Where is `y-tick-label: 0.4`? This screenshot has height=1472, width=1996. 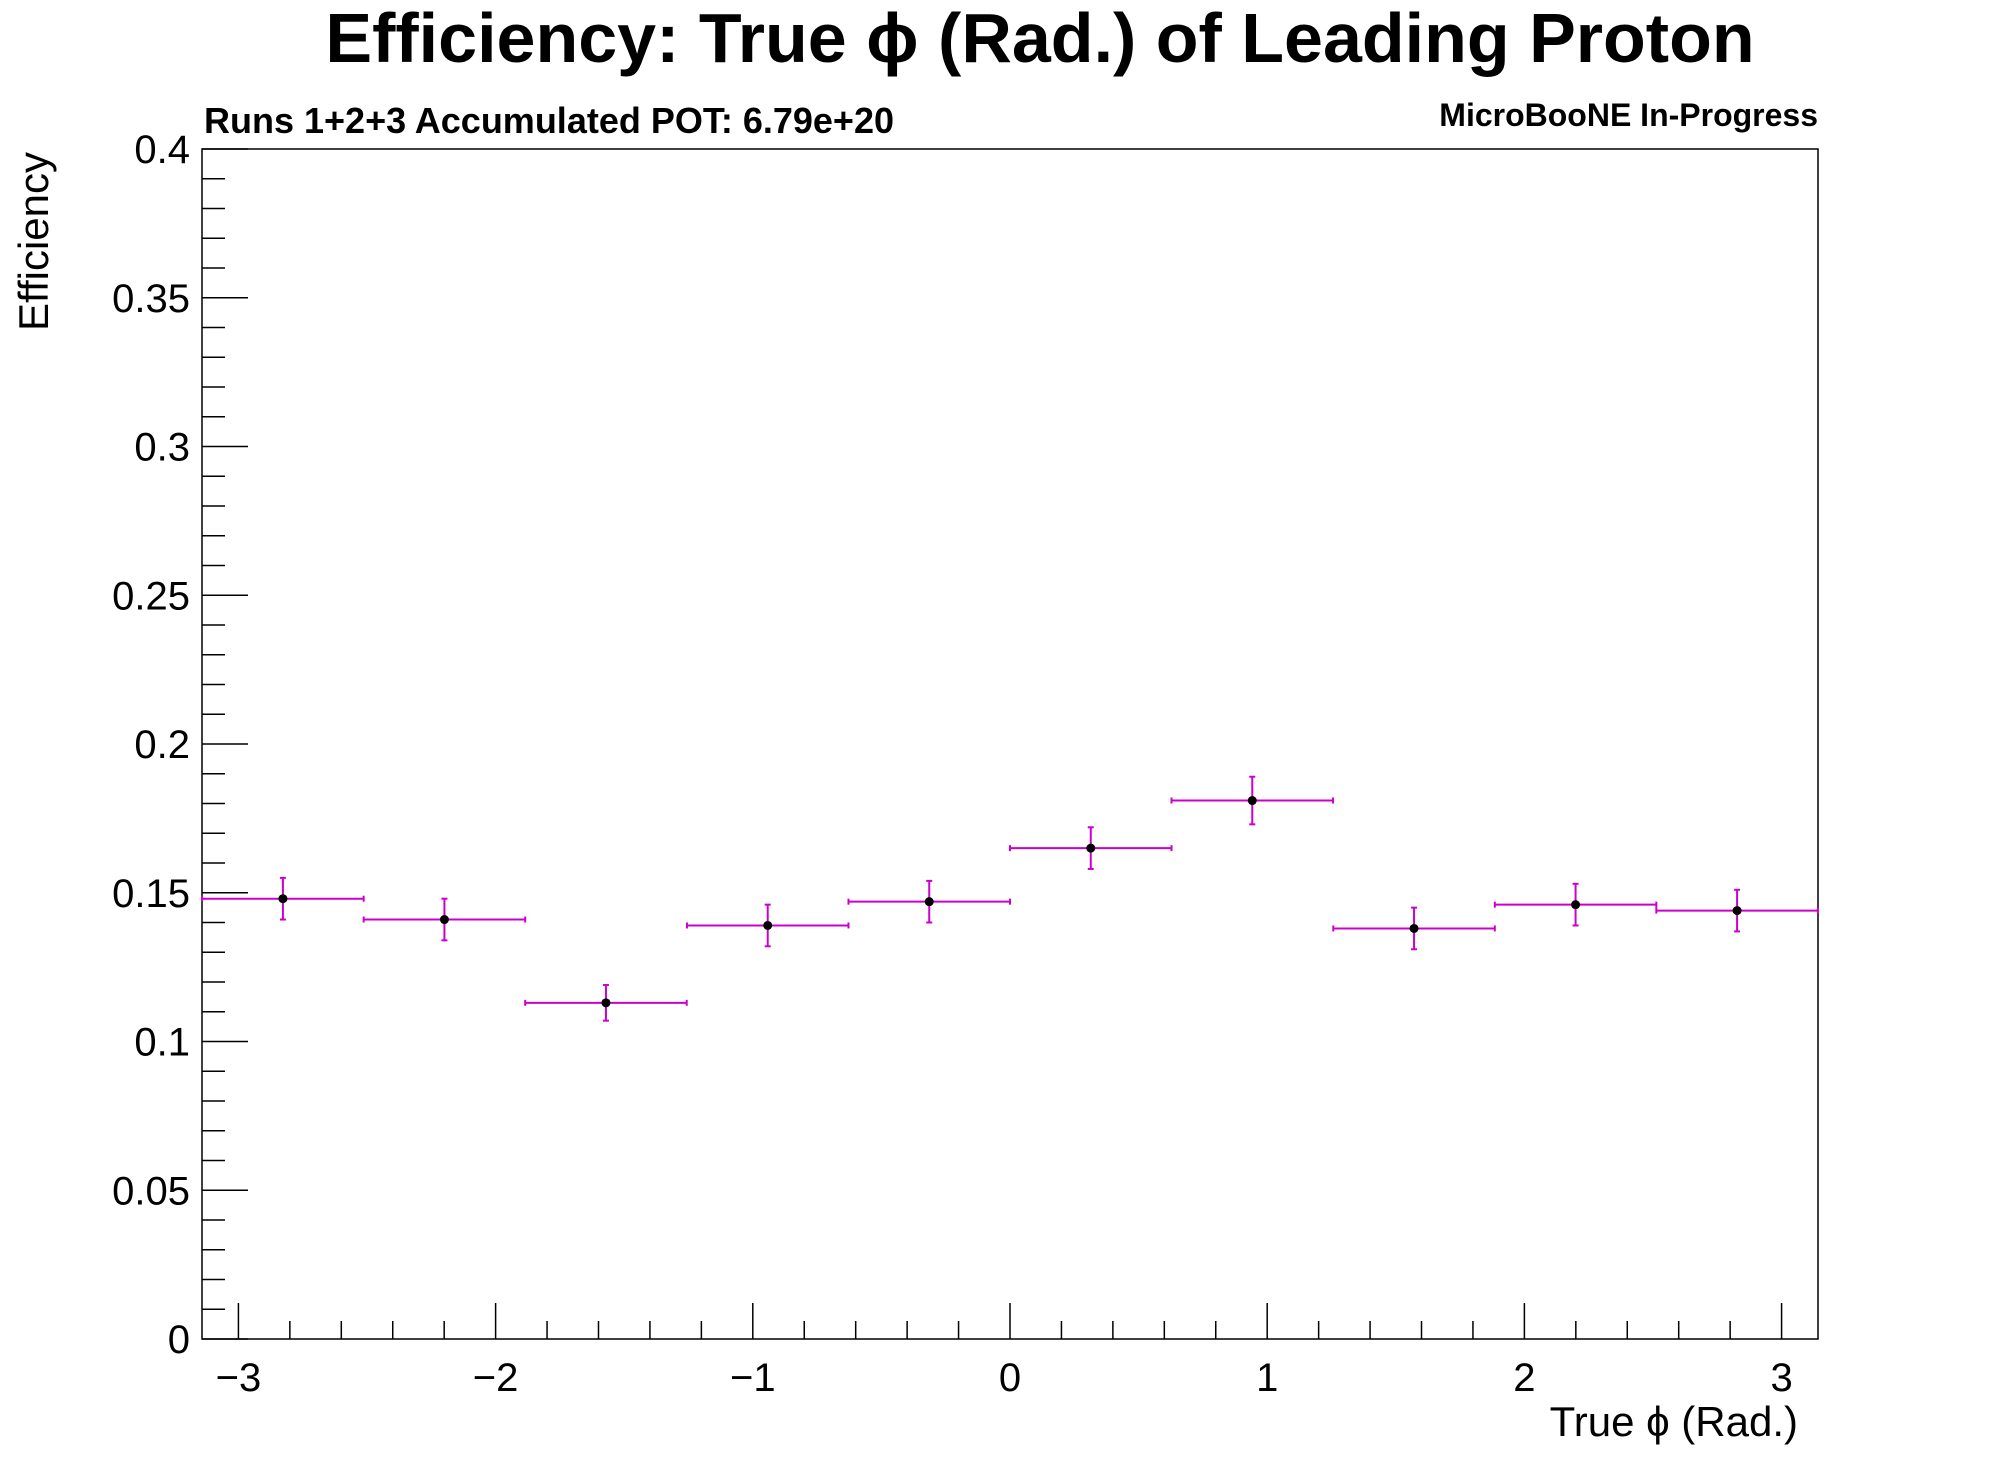
y-tick-label: 0.4 is located at coordinates (162, 150).